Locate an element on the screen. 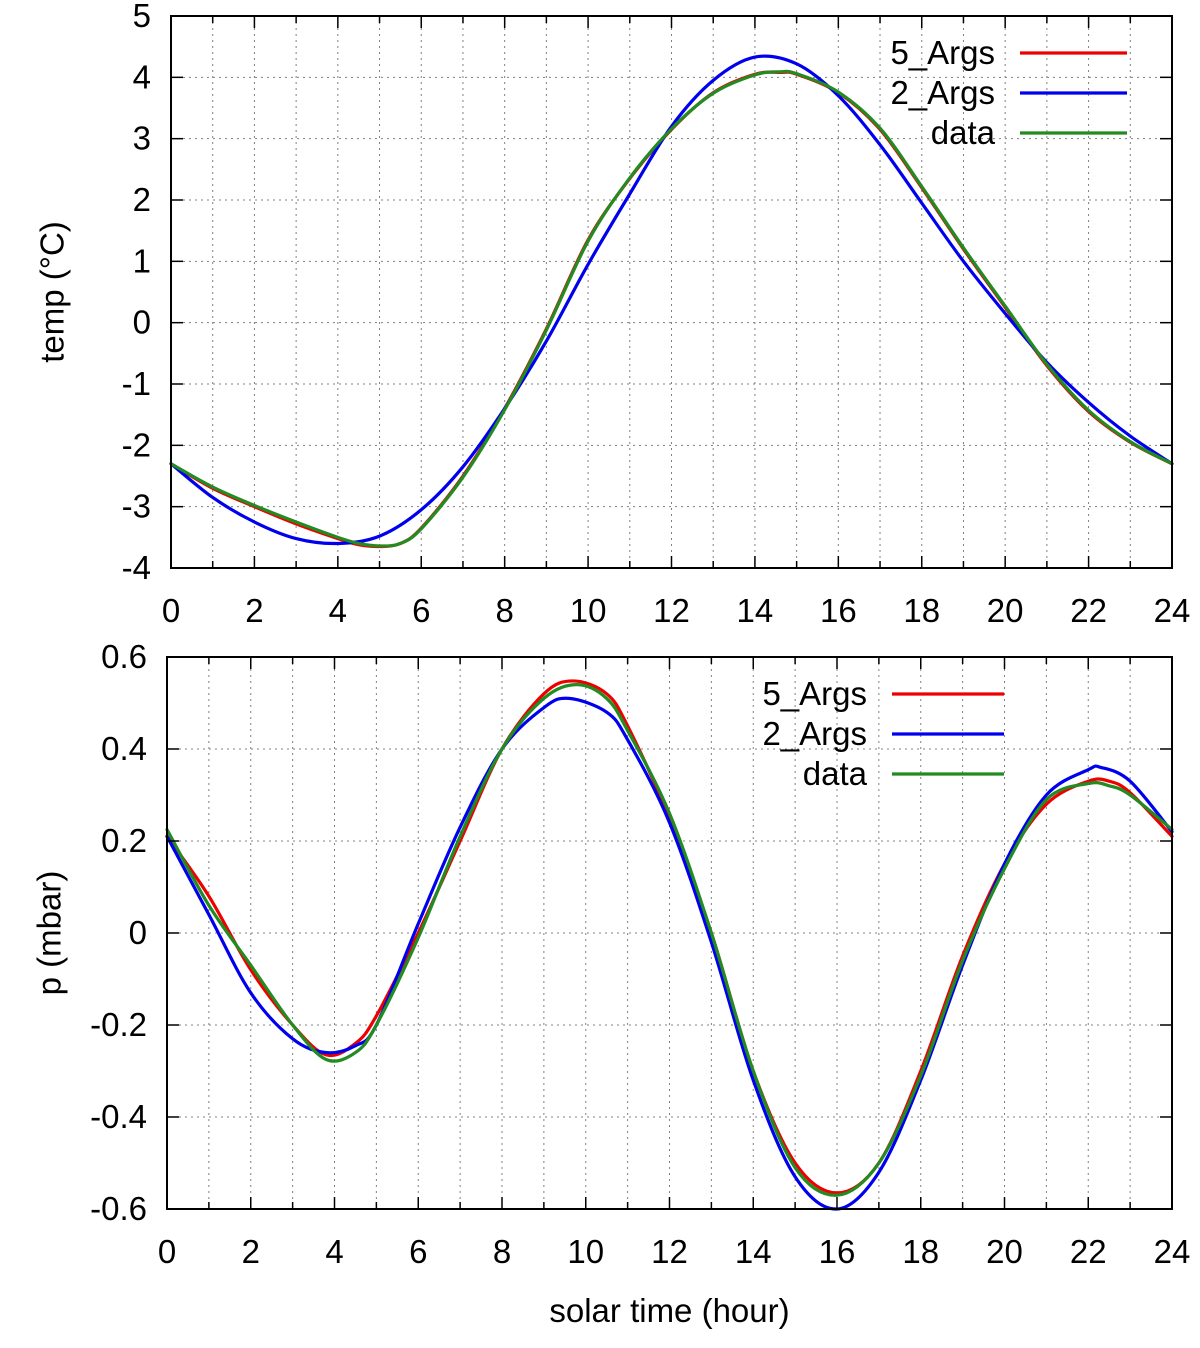 Image resolution: width=1200 pixels, height=1348 pixels. y-axis-label: temp (°C) is located at coordinates (52, 292).